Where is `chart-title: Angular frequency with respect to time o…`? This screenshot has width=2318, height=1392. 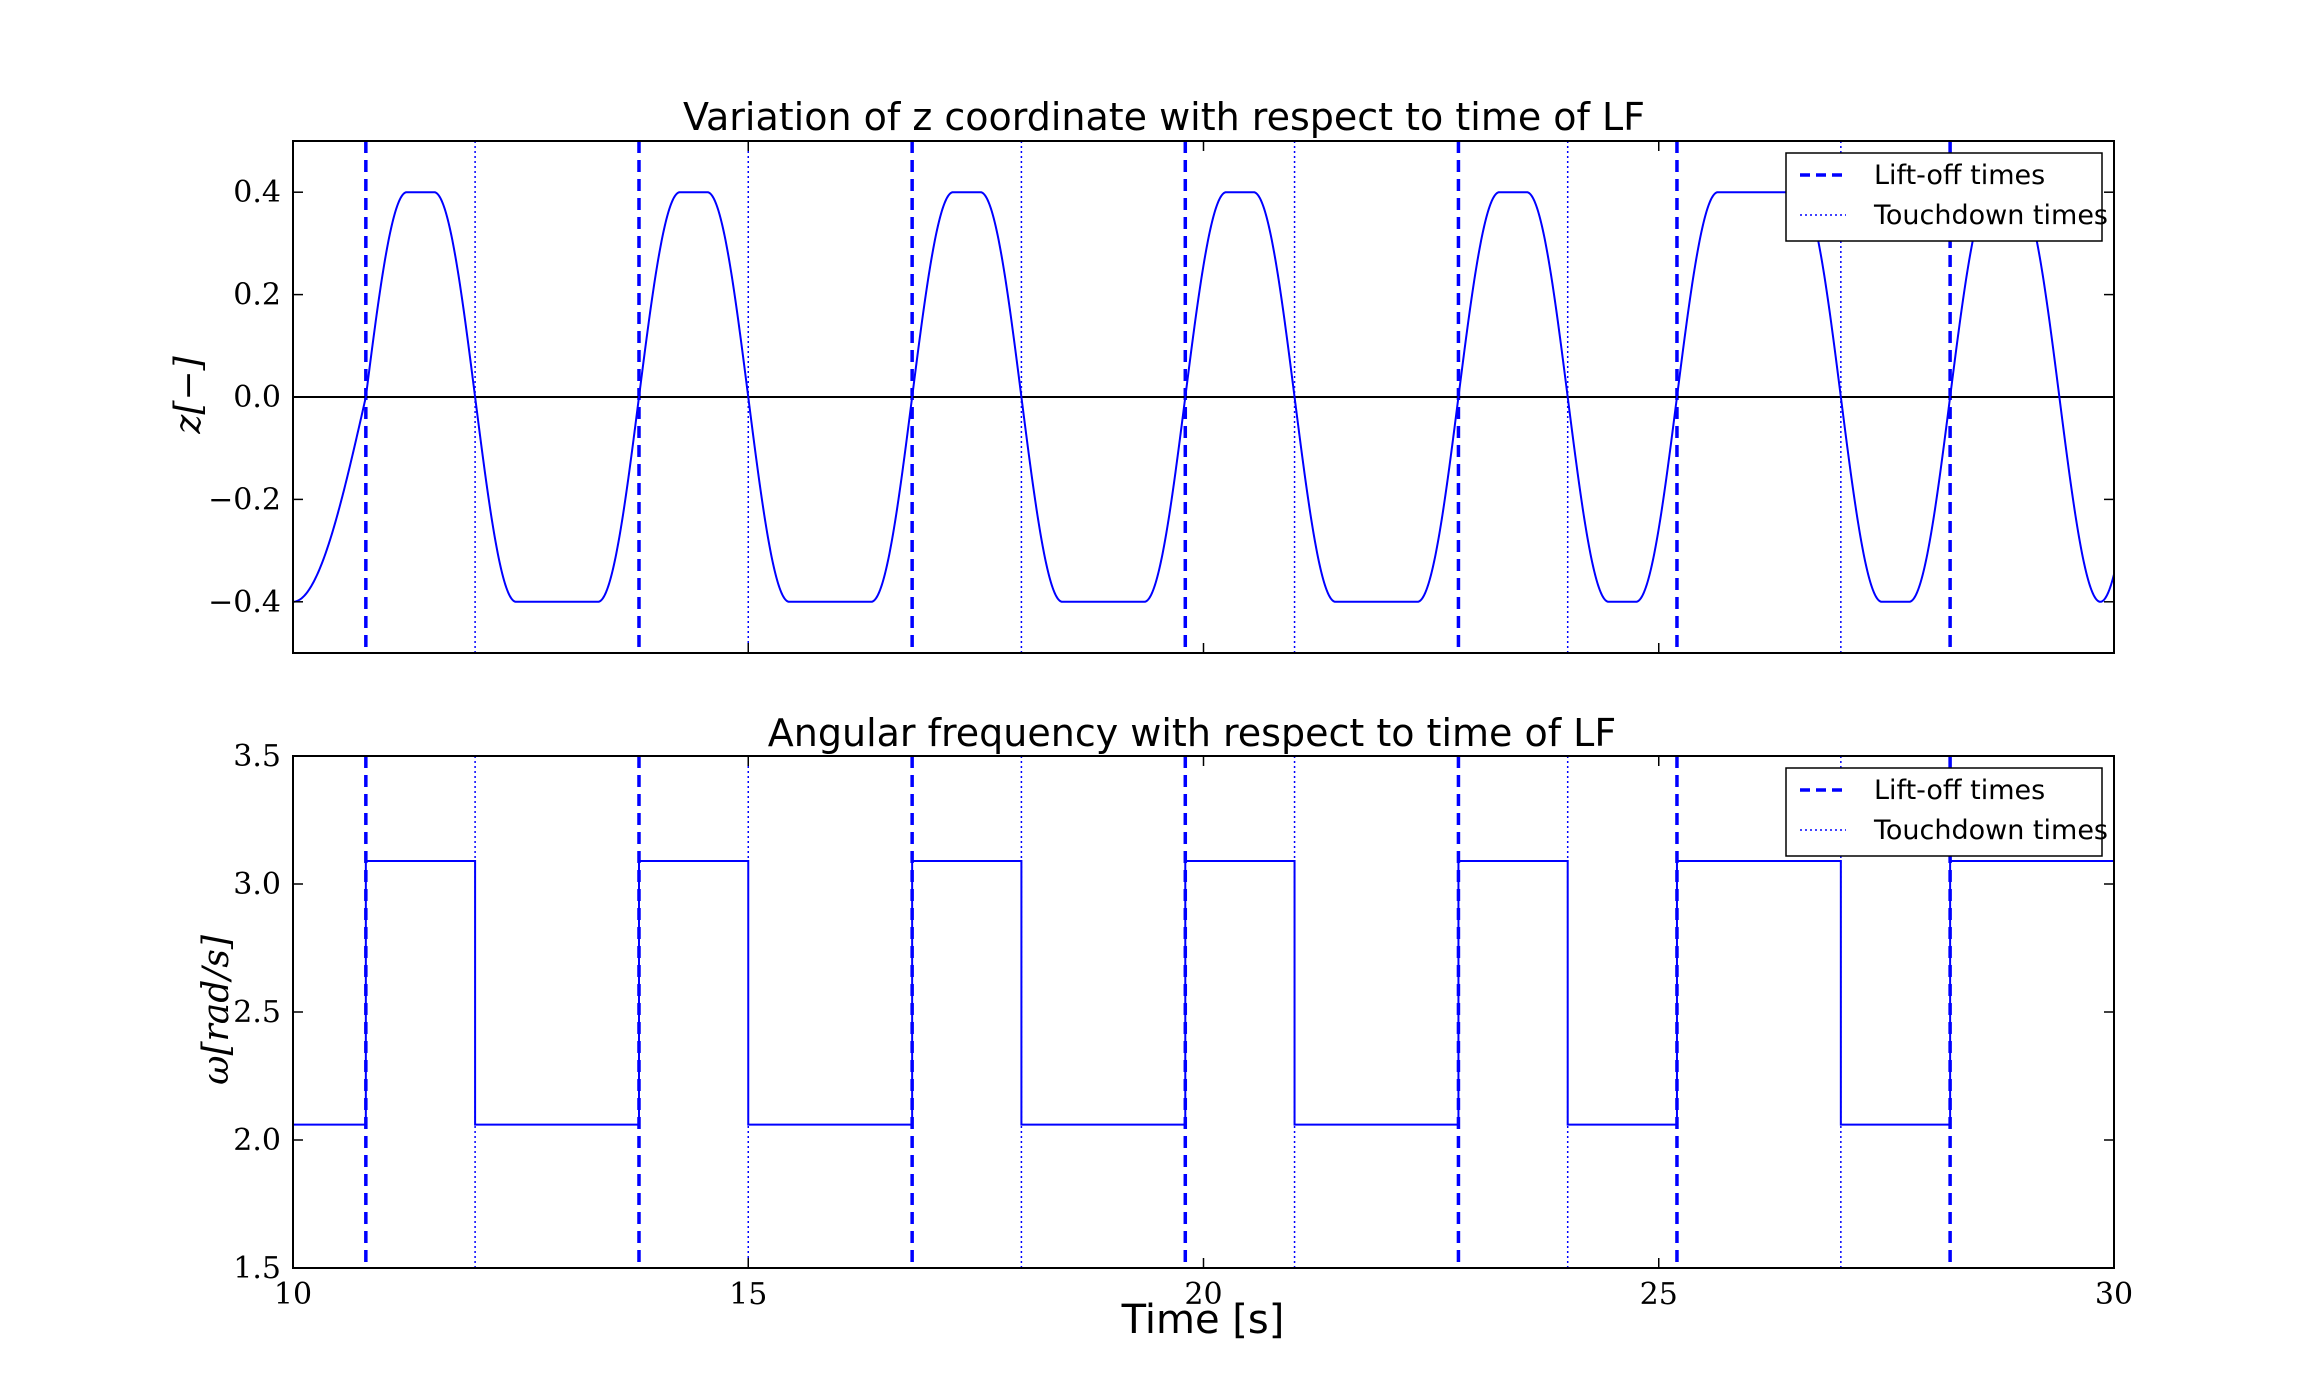 chart-title: Angular frequency with respect to time o… is located at coordinates (1192, 733).